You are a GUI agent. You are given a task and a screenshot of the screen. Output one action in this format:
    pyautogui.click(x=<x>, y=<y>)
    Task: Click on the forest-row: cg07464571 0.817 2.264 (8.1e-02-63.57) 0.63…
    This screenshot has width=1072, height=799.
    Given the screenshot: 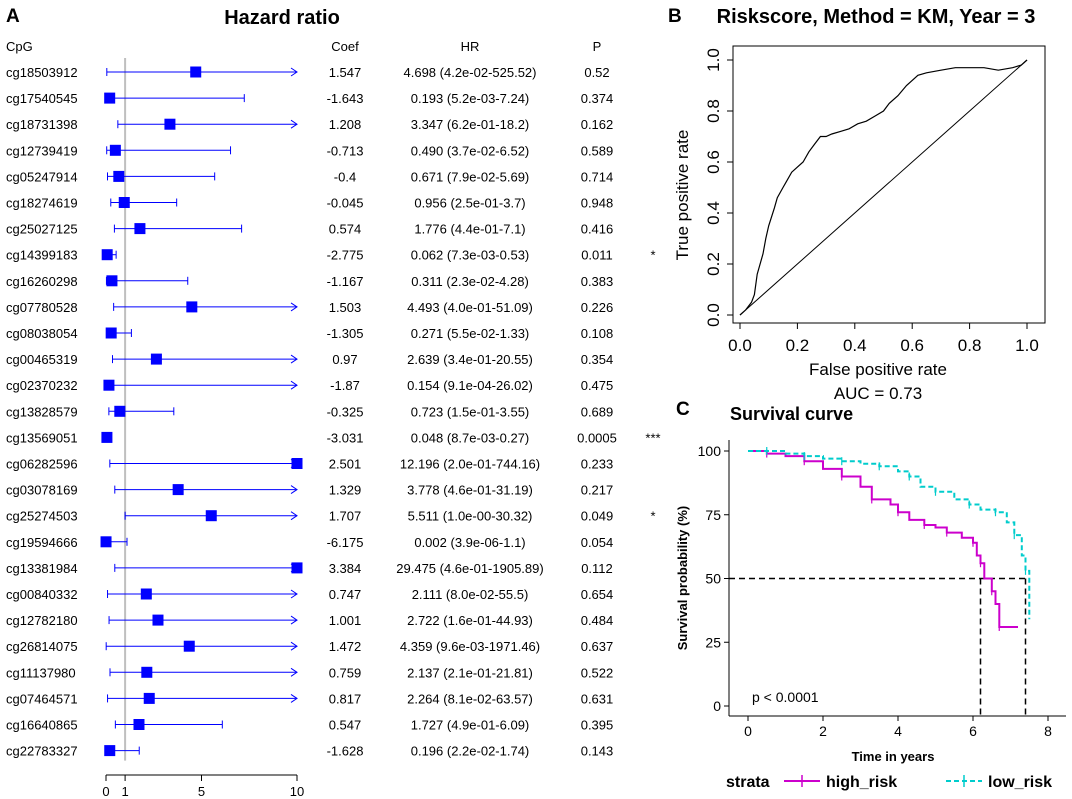 What is the action you would take?
    pyautogui.click(x=309, y=698)
    